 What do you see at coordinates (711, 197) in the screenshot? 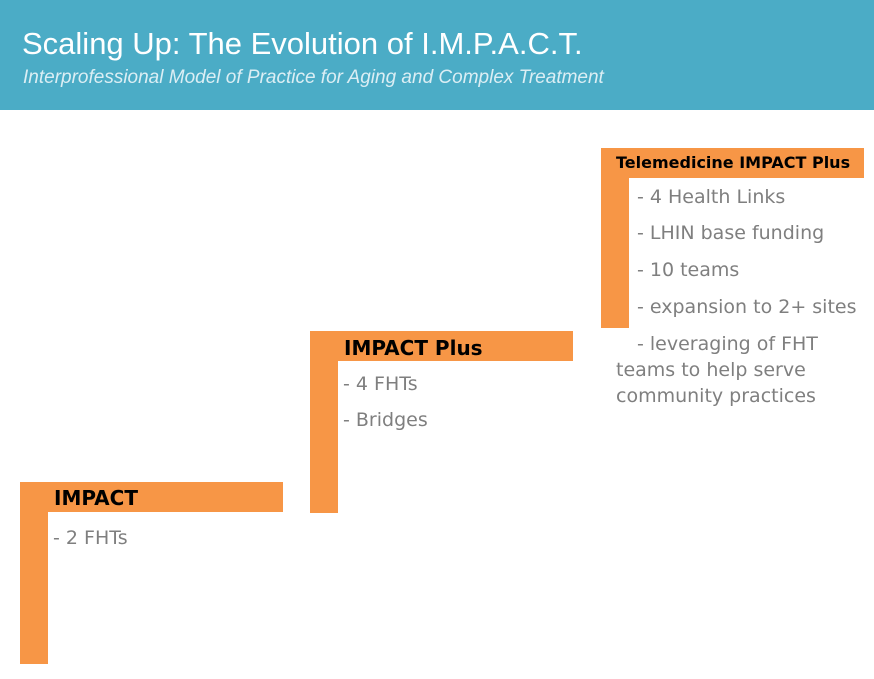
I see `step-3-bullet-1: - 4 Health Links` at bounding box center [711, 197].